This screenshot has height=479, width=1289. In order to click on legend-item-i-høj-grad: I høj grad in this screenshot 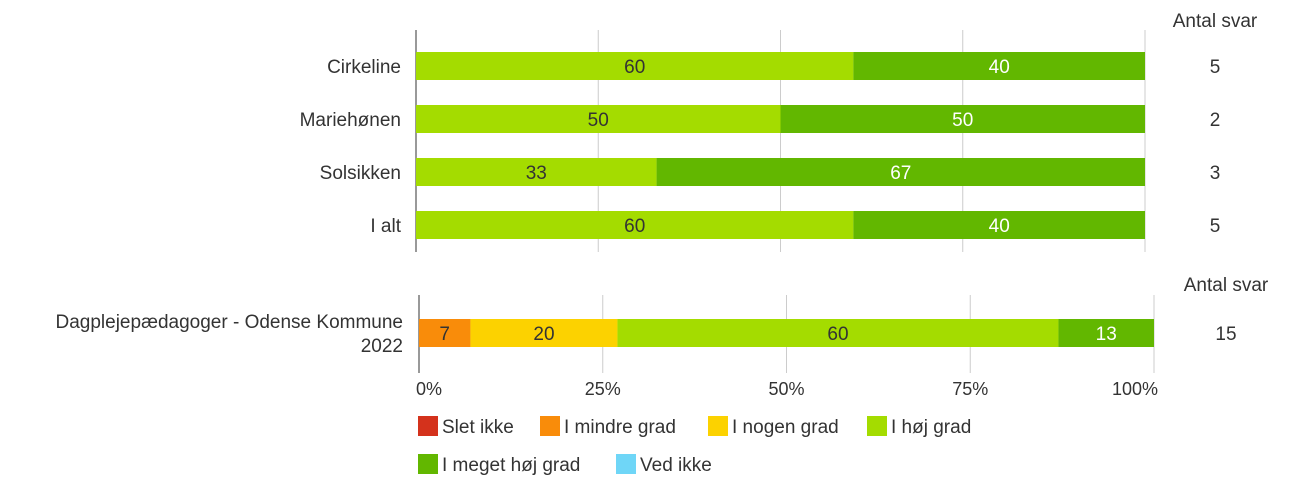, I will do `click(919, 427)`.